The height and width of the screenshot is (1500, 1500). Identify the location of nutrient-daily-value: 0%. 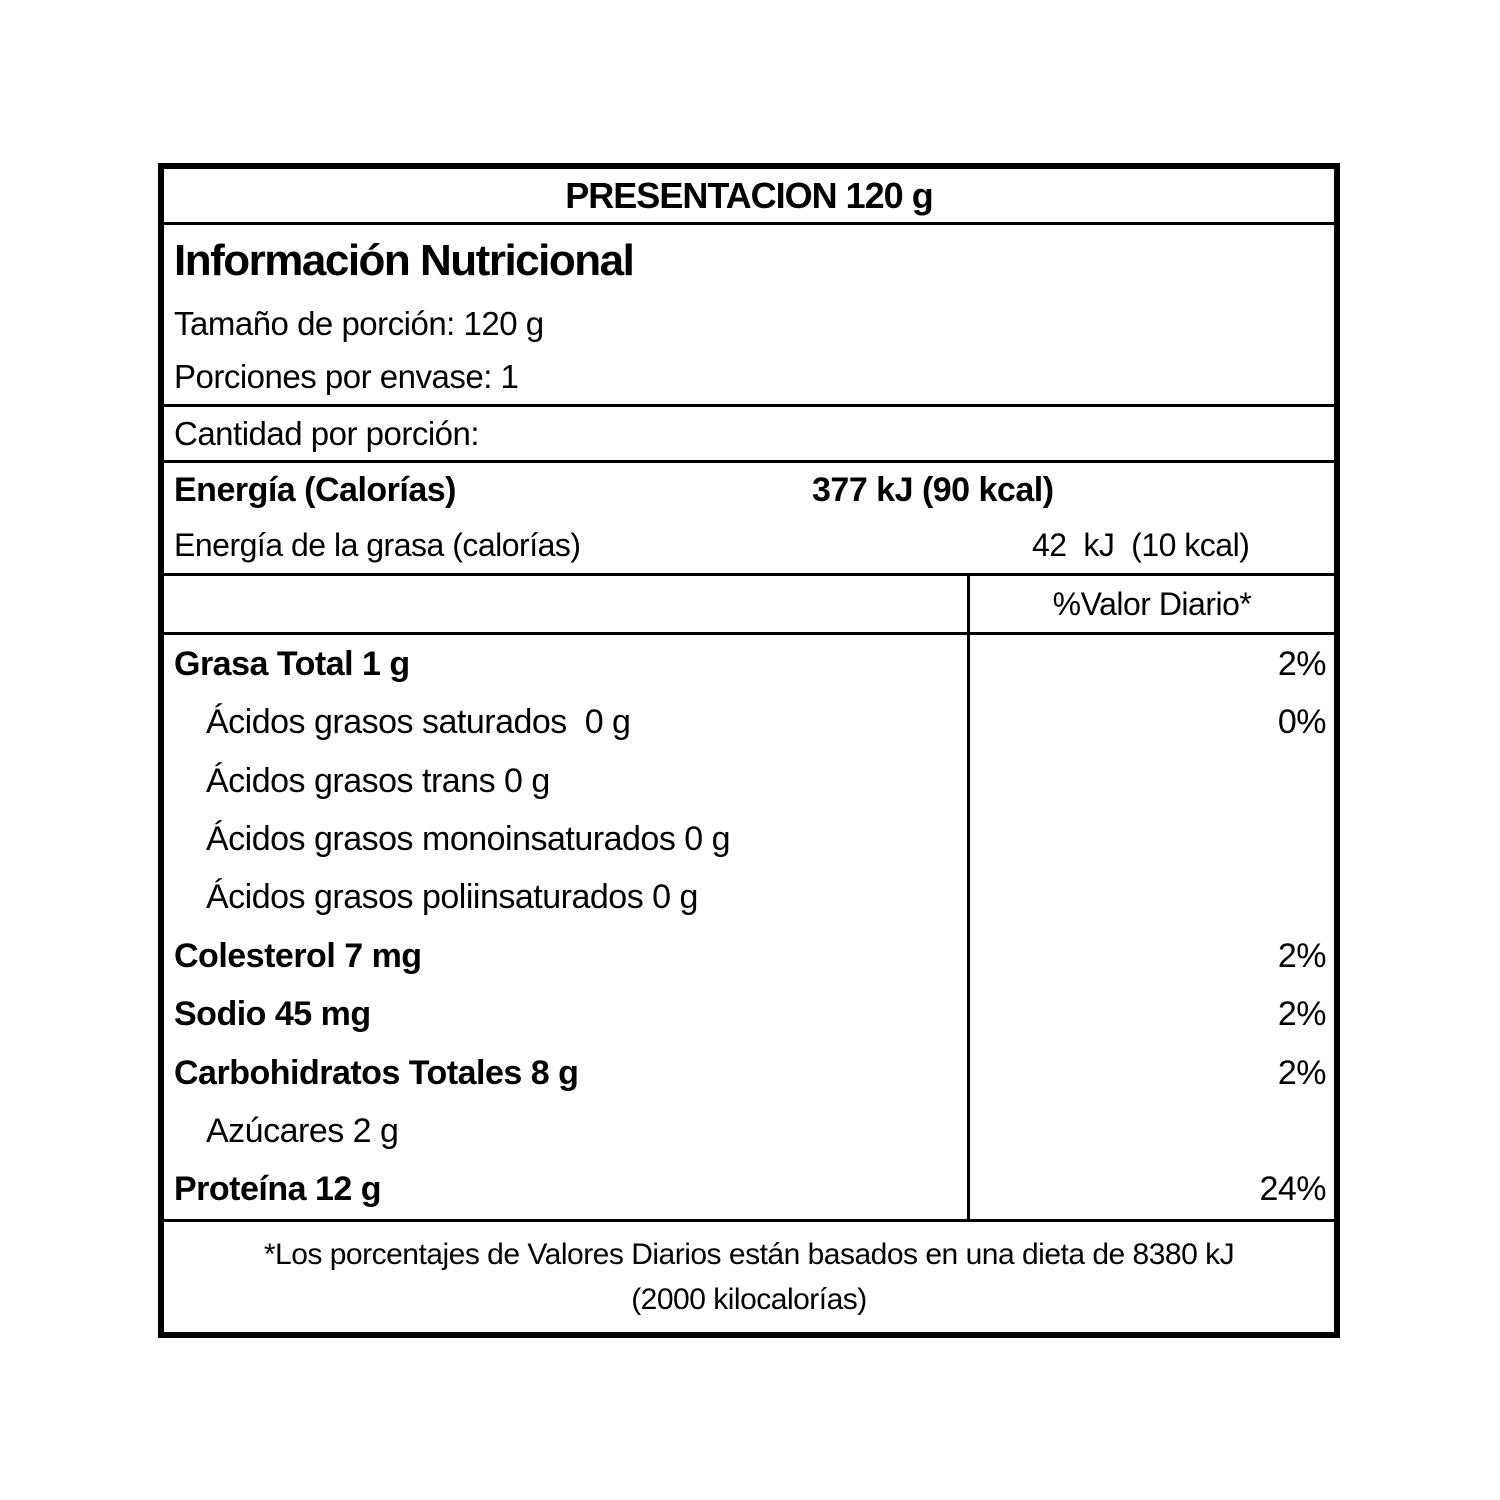
(1302, 722).